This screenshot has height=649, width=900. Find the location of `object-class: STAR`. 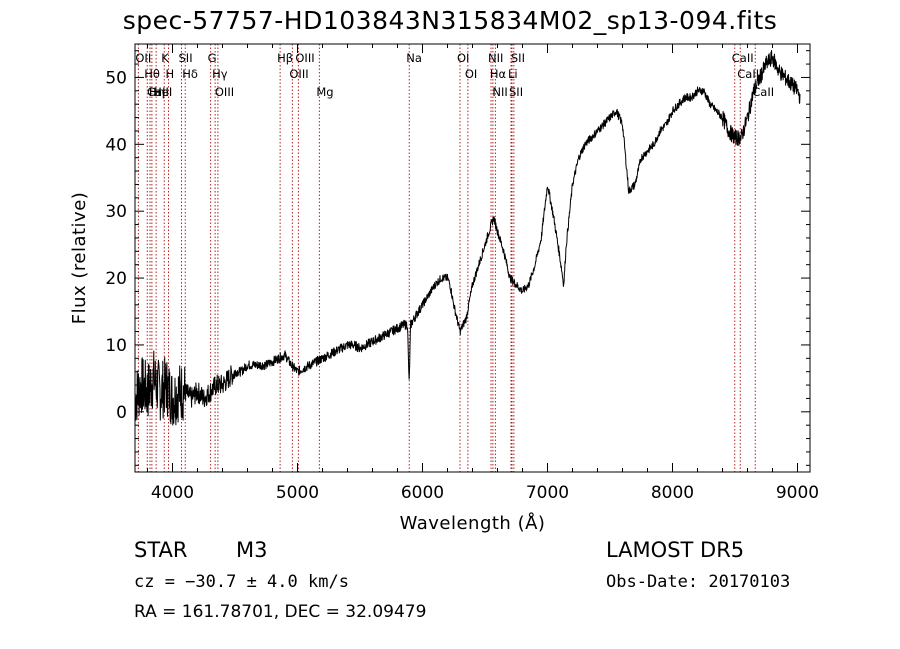

object-class: STAR is located at coordinates (161, 550).